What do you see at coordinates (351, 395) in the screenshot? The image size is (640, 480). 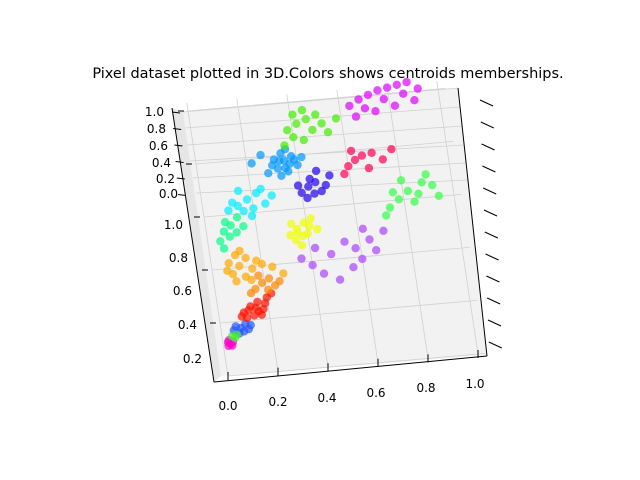 I see `x-tick-labels: 0.0 0.2 0.4 0.6 0.8 1.0` at bounding box center [351, 395].